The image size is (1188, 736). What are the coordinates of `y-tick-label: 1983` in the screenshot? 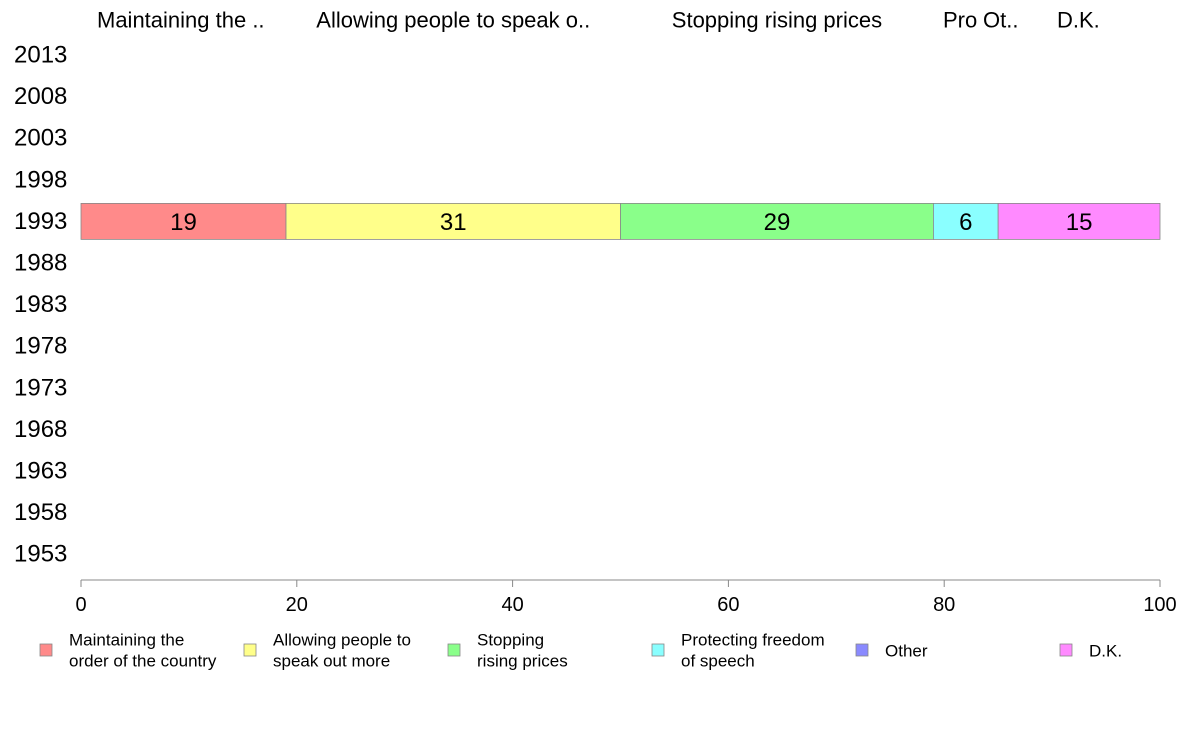 It's located at (40, 304).